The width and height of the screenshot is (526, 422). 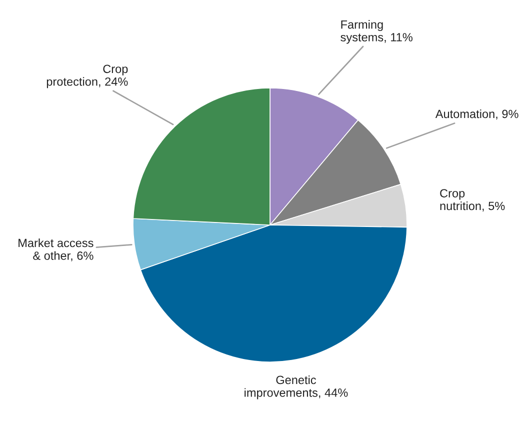 What do you see at coordinates (296, 387) in the screenshot?
I see `slice-label: Genetic improvements, 44%` at bounding box center [296, 387].